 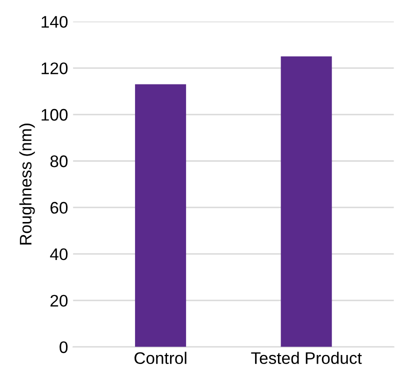 What do you see at coordinates (59, 254) in the screenshot?
I see `y-tick-label: 40` at bounding box center [59, 254].